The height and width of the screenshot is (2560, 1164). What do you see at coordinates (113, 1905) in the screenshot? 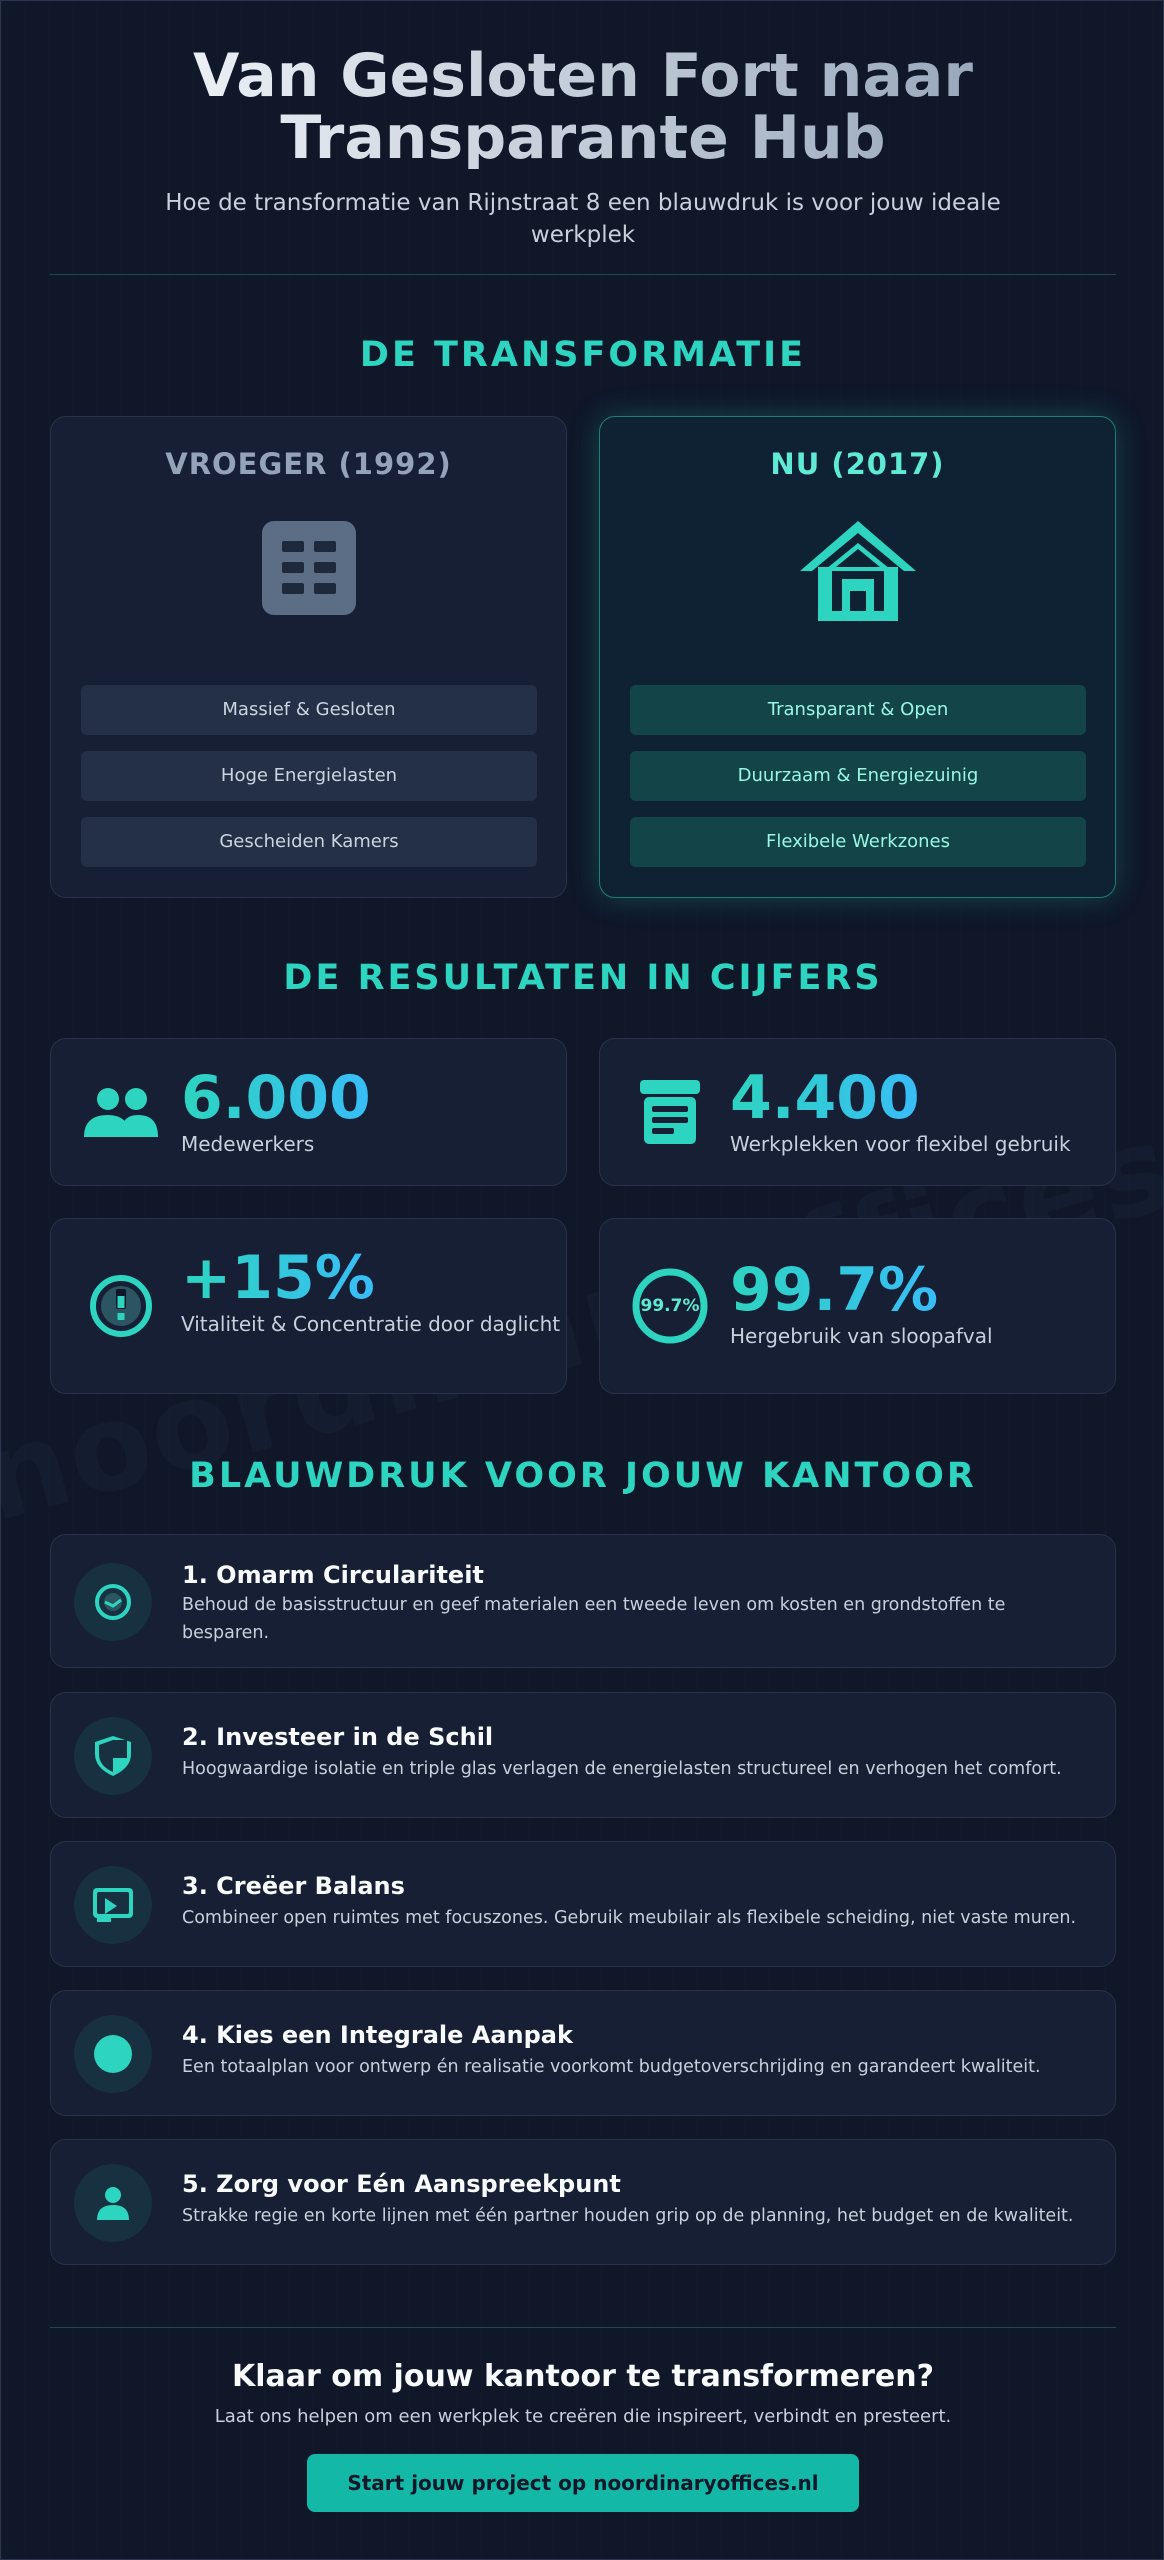
I see `screen-icon` at bounding box center [113, 1905].